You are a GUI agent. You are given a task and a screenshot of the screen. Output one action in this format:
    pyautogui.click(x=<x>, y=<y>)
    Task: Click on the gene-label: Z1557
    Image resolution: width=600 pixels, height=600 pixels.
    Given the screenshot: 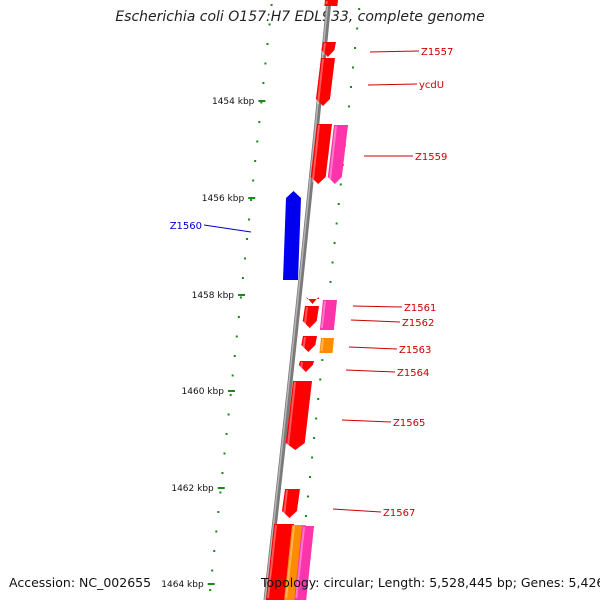 What is the action you would take?
    pyautogui.click(x=437, y=52)
    